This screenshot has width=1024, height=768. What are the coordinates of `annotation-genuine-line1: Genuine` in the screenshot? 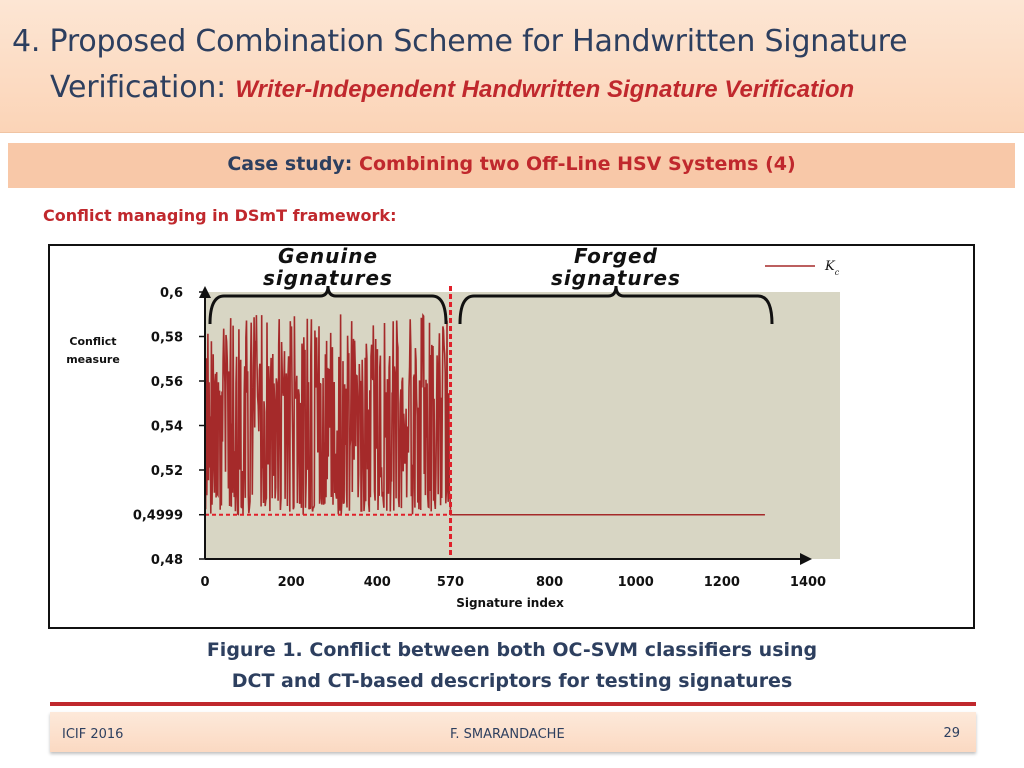 It's located at (328, 257).